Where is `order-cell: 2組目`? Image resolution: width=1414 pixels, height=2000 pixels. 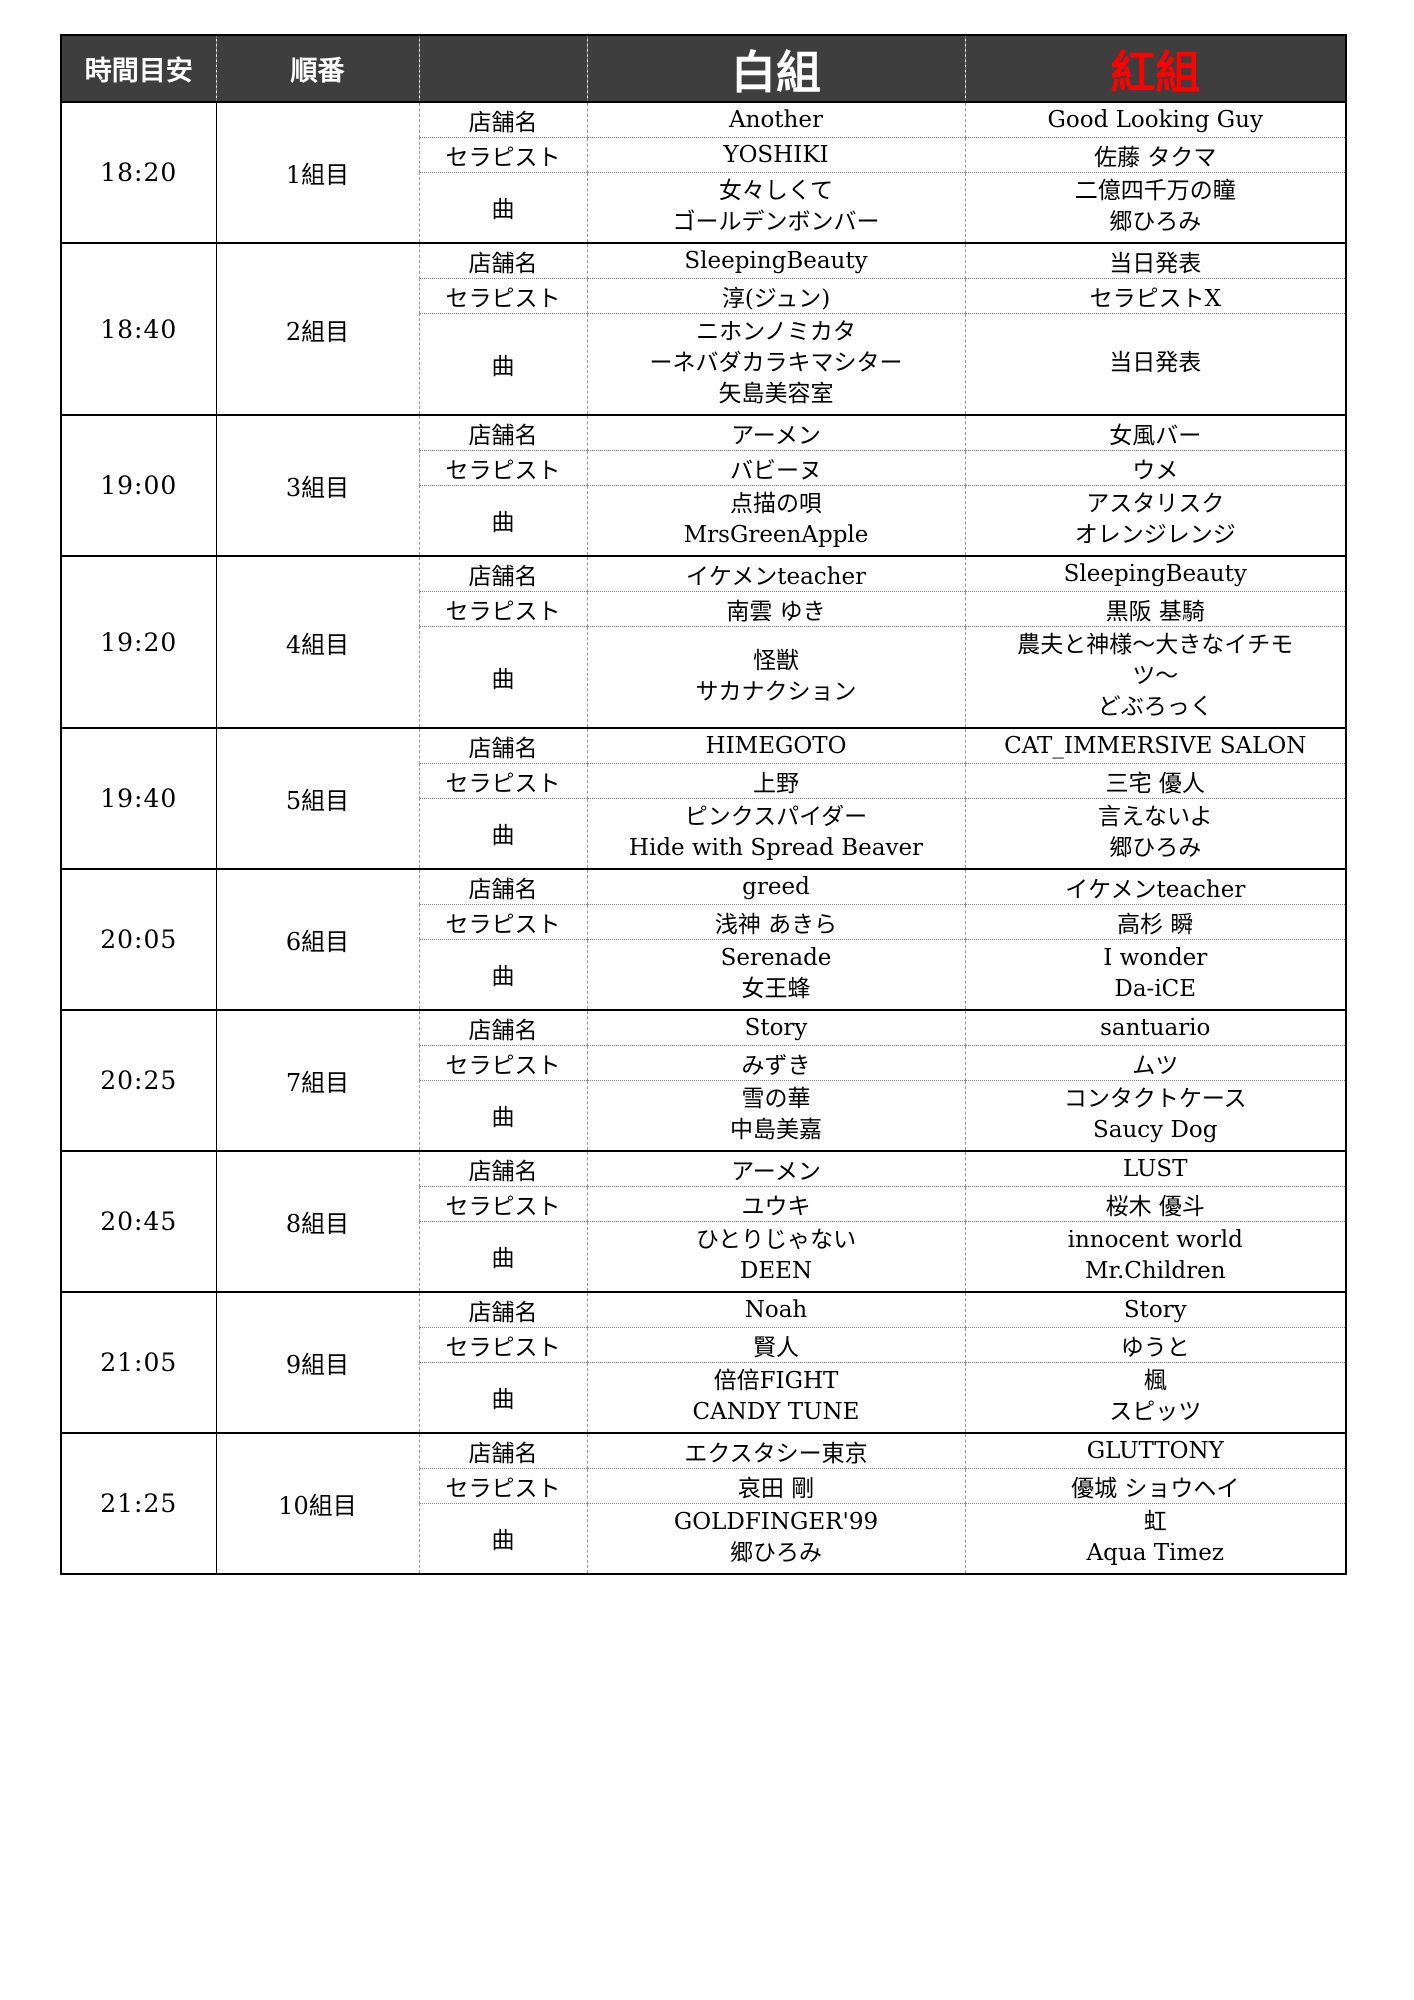 order-cell: 2組目 is located at coordinates (318, 328).